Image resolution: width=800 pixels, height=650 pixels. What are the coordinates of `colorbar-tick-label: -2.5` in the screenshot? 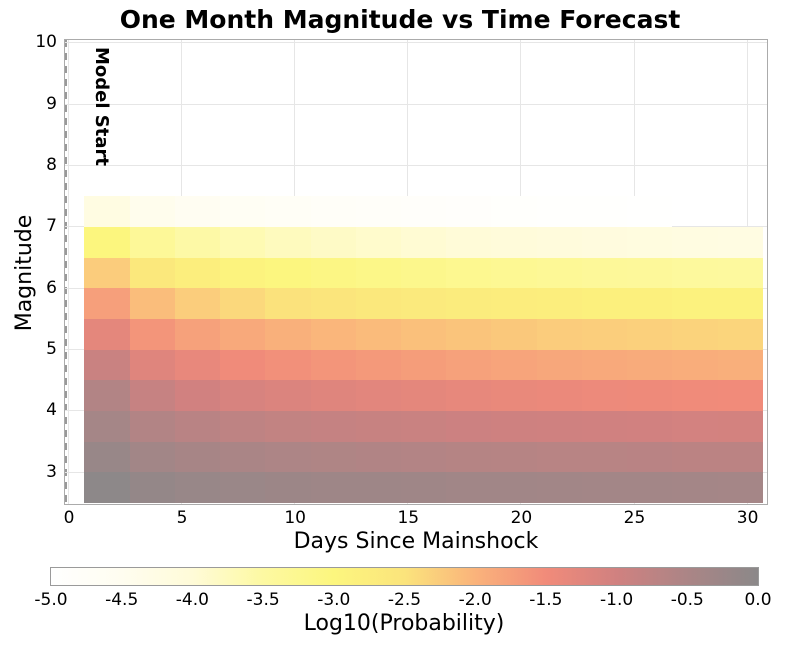 It's located at (404, 600).